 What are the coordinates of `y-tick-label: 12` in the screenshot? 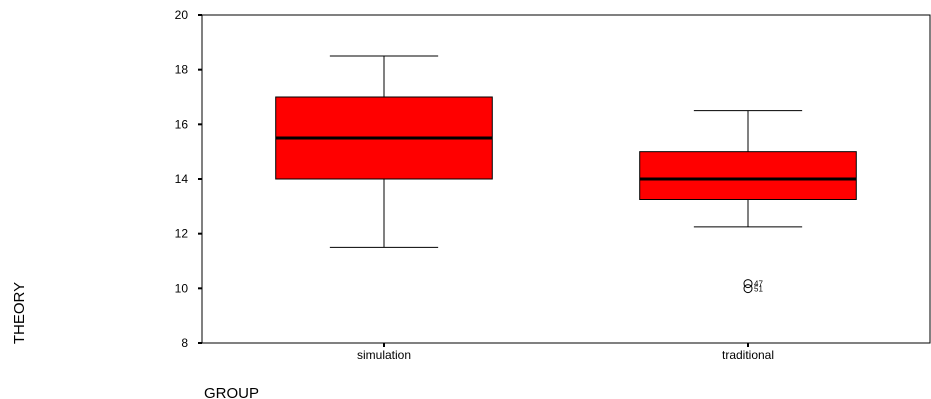 It's located at (182, 234).